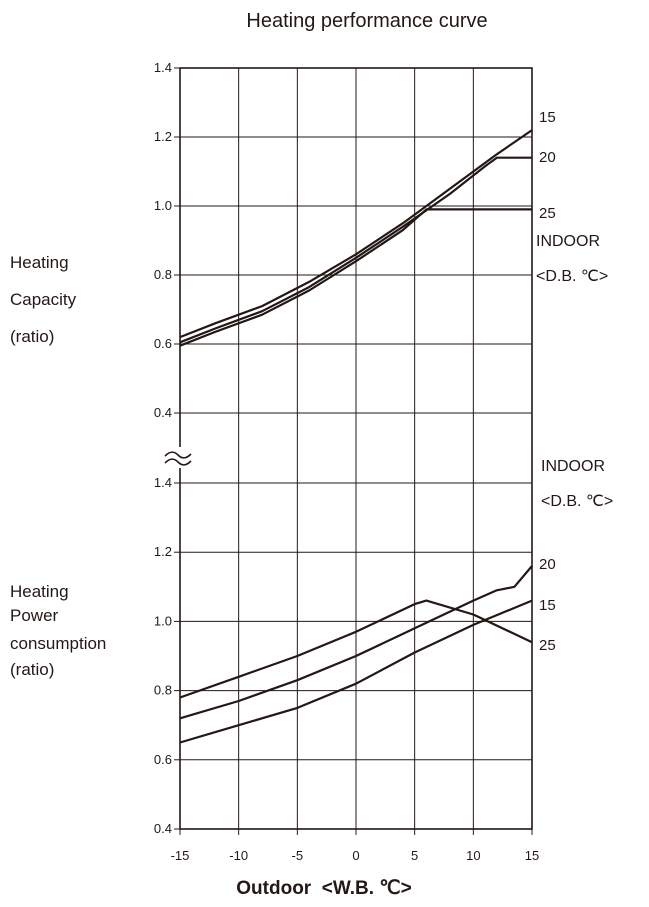 Image resolution: width=649 pixels, height=907 pixels. What do you see at coordinates (547, 157) in the screenshot?
I see `cap-curve-label-20: 20` at bounding box center [547, 157].